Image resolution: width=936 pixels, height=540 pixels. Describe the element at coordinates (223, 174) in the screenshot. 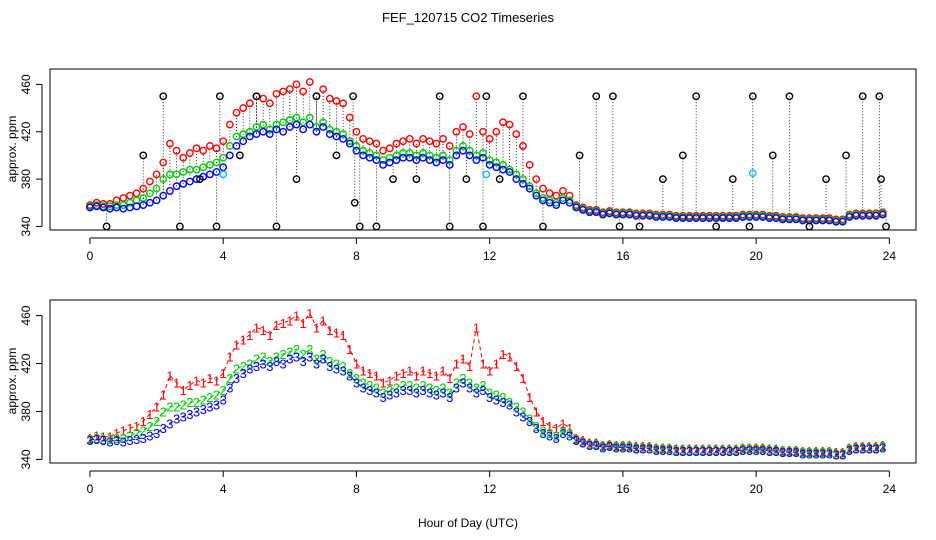

I see `series-4-point` at that location.